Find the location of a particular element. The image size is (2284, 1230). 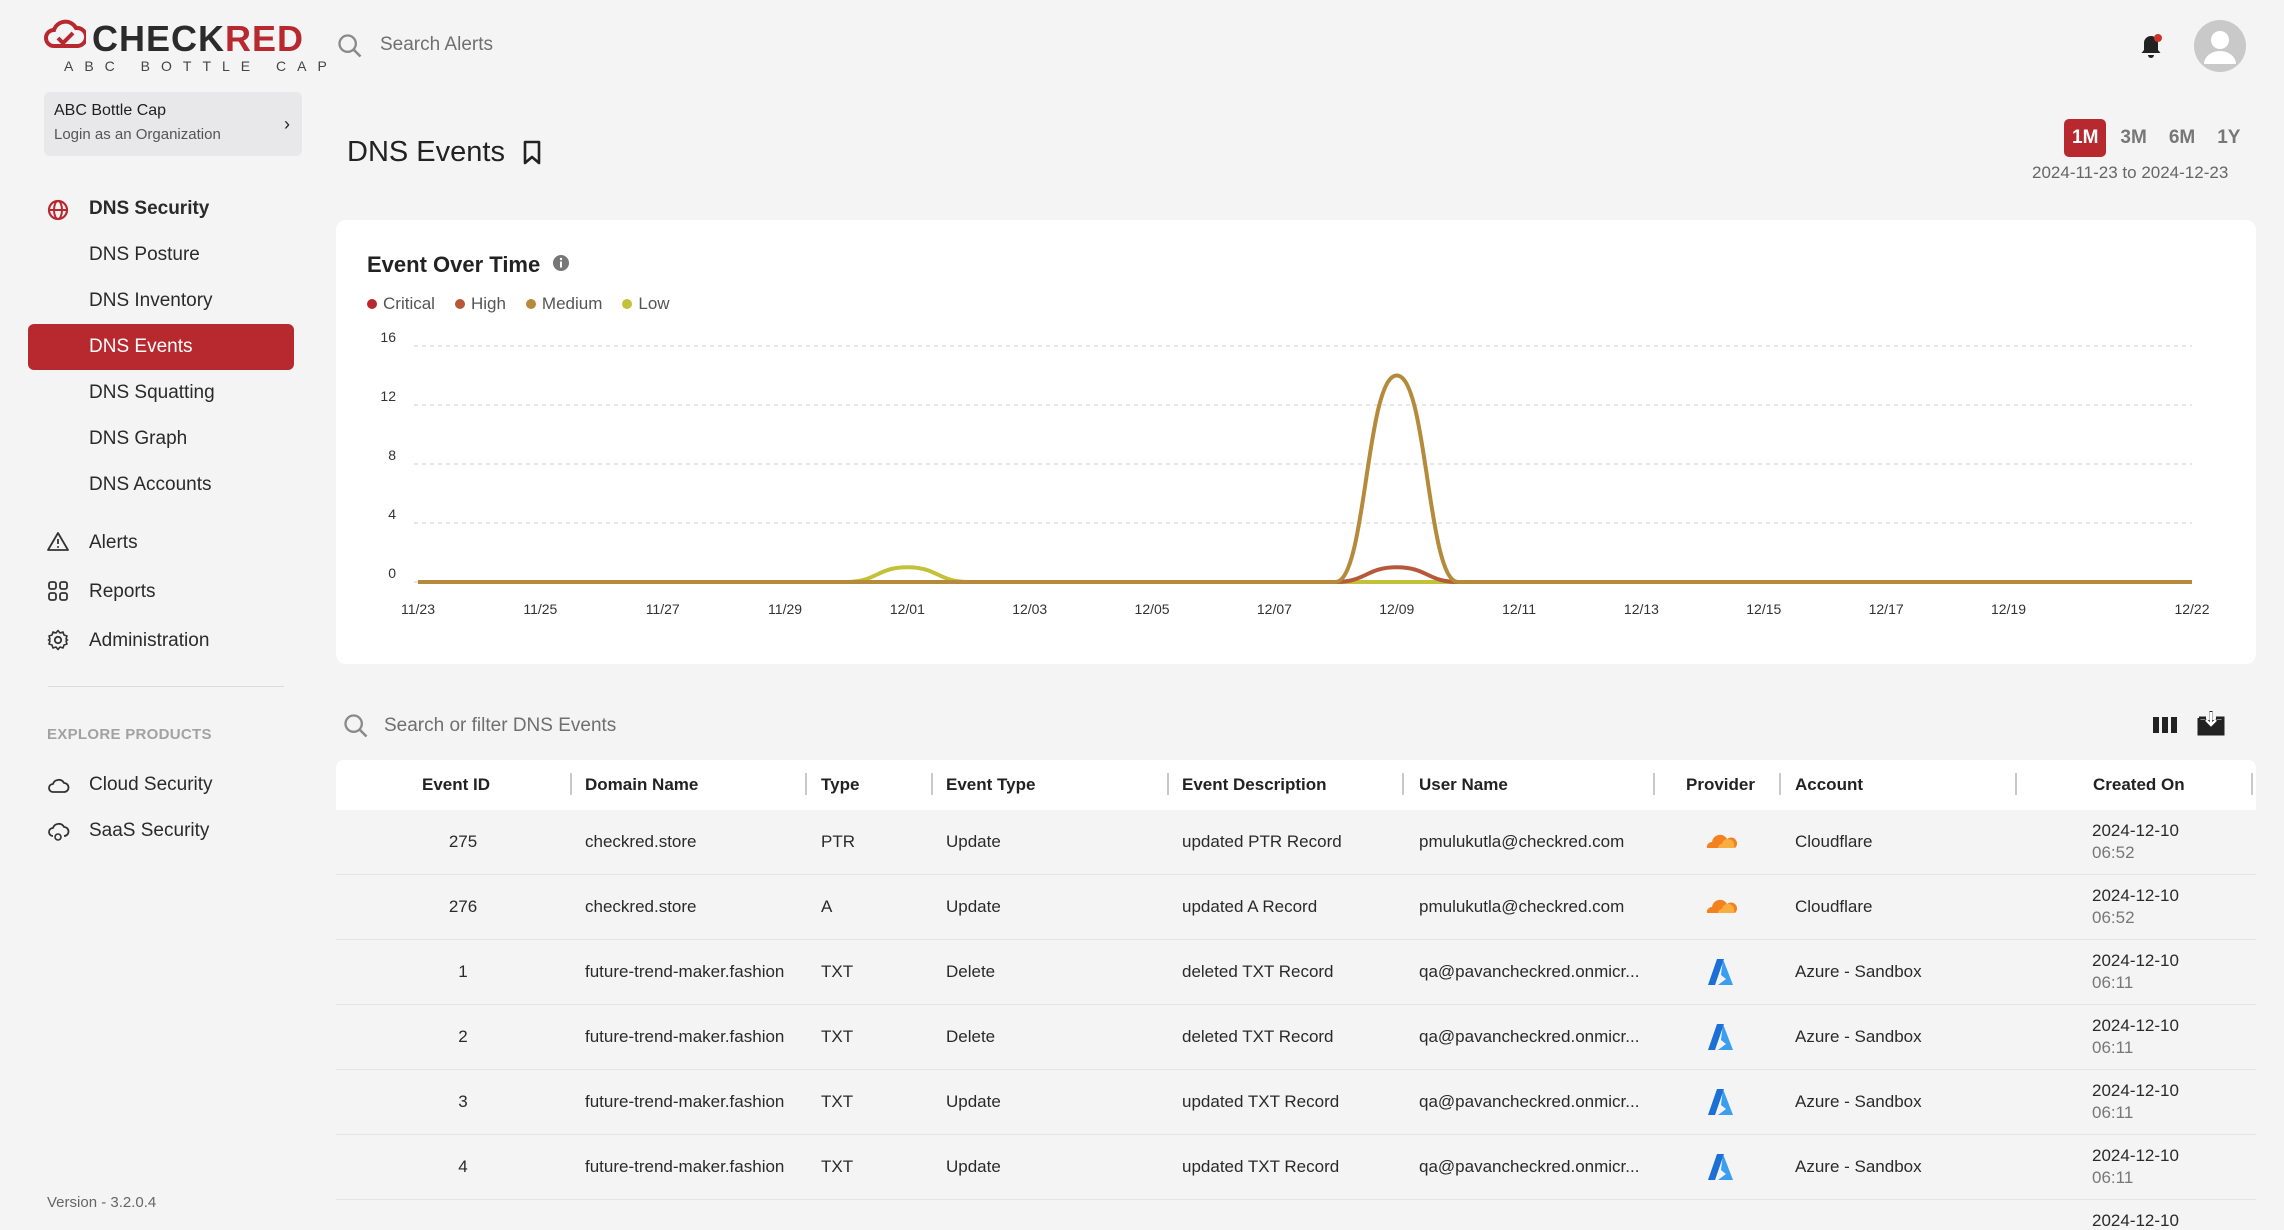

nav-item-dns-inventory: DNS Inventory is located at coordinates (161, 301).